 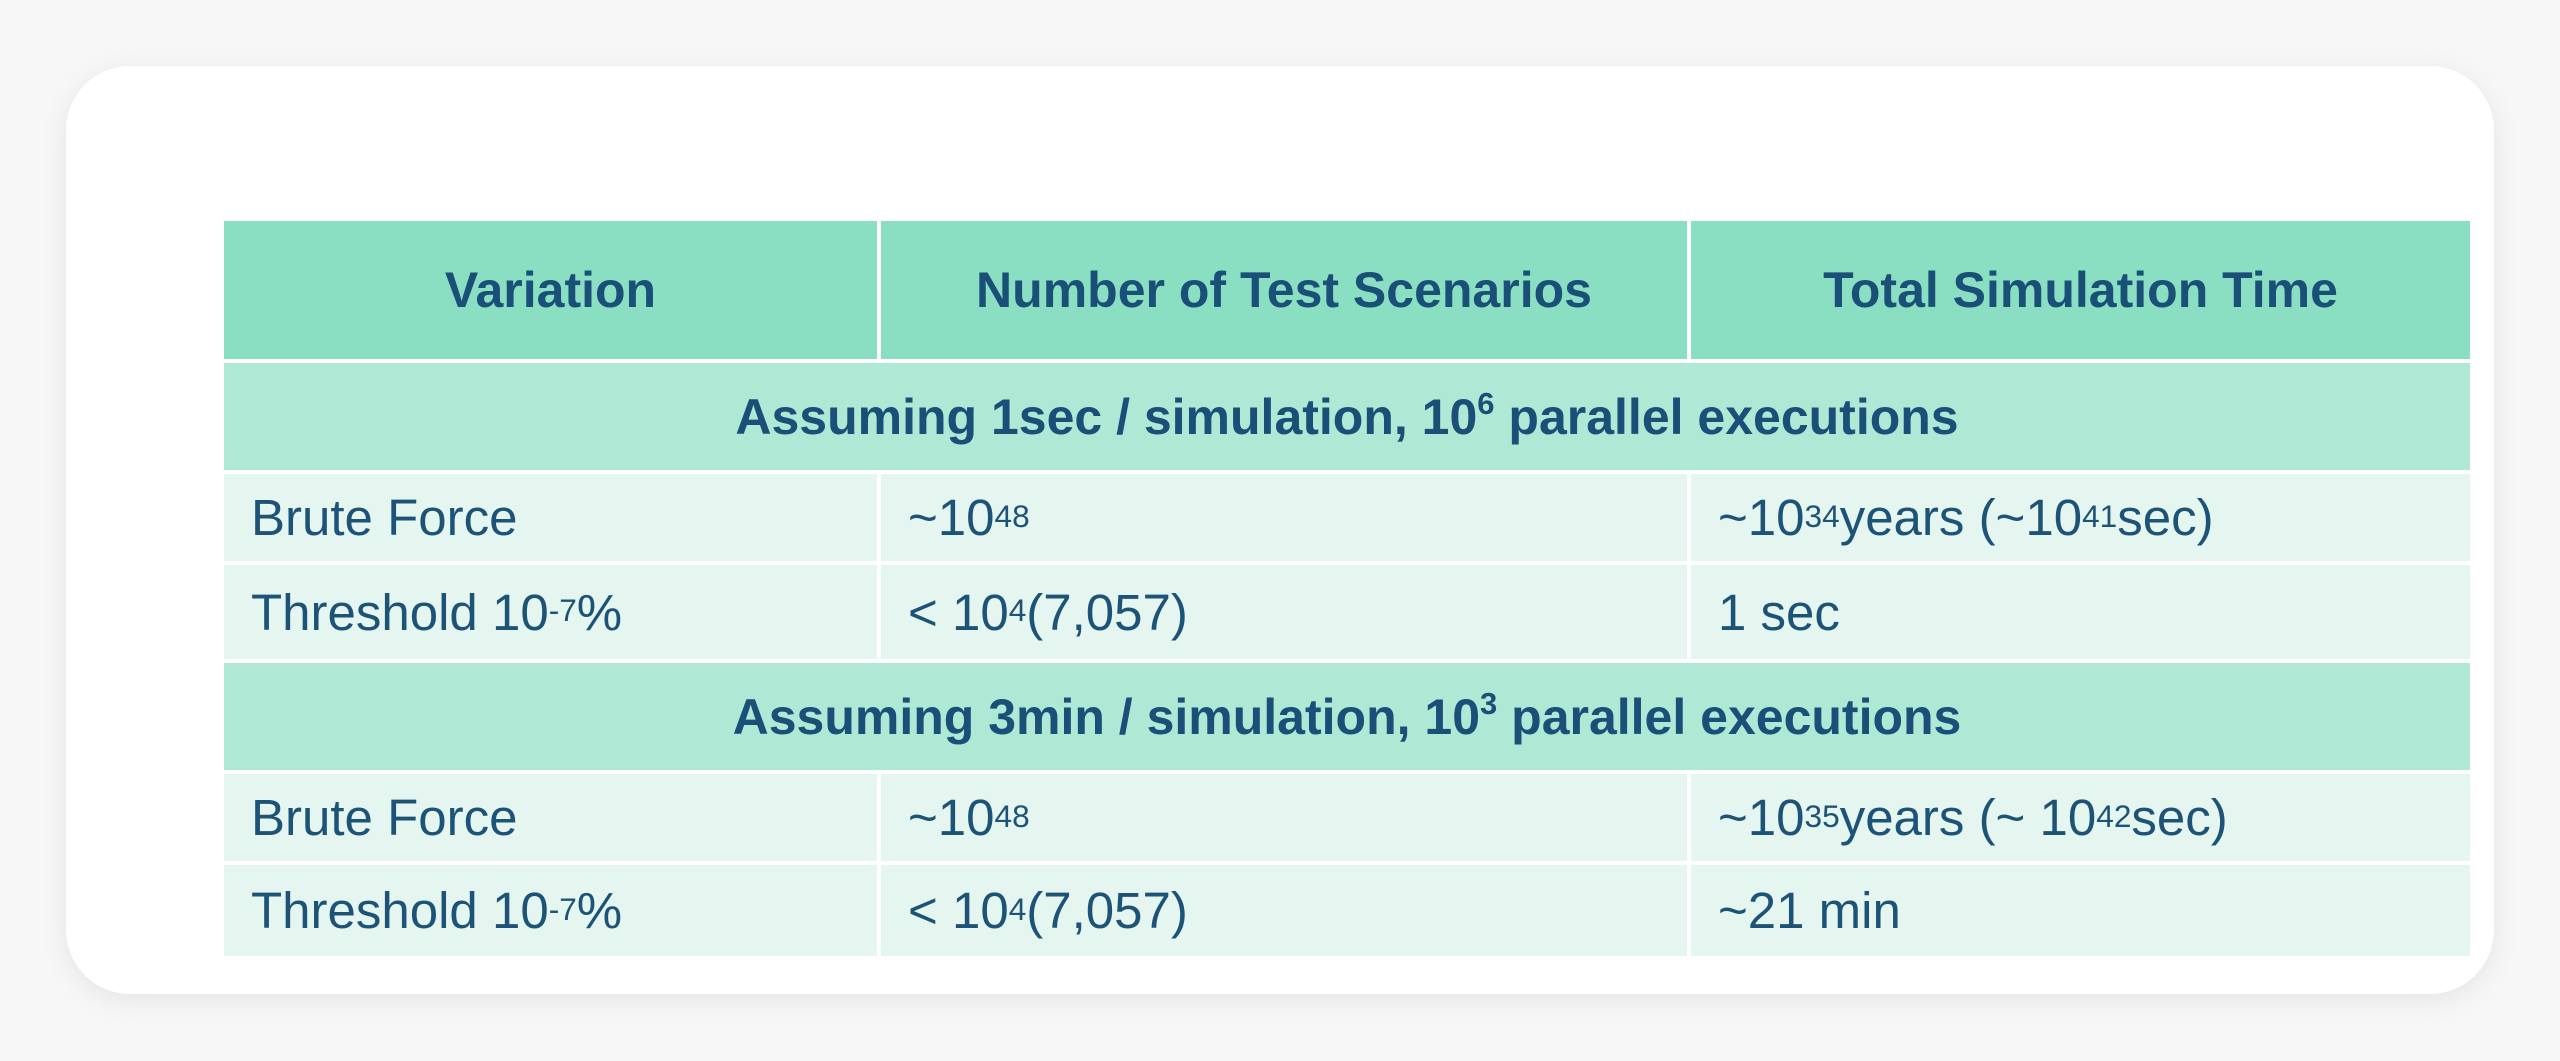 What do you see at coordinates (552, 290) in the screenshot?
I see `header-variation: Variation` at bounding box center [552, 290].